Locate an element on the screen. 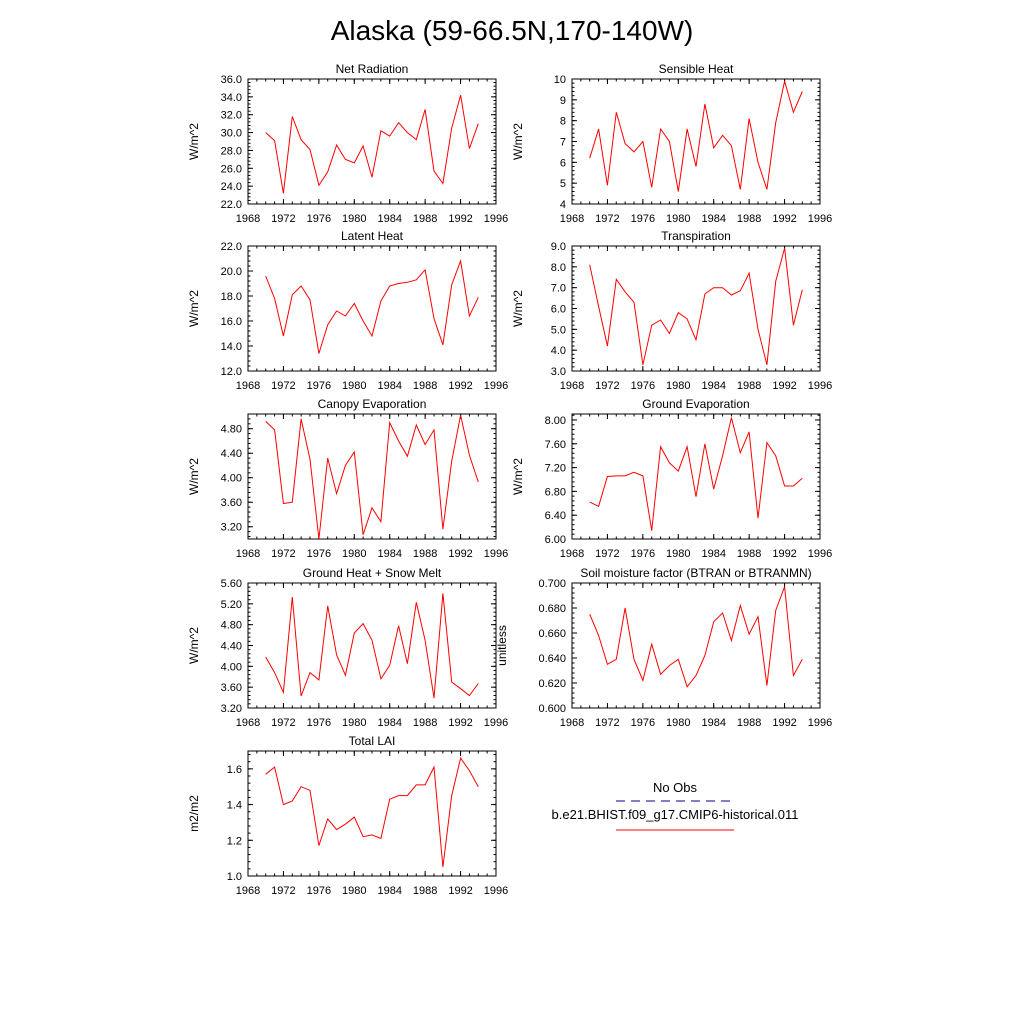 This screenshot has width=1024, height=1024. y-tick-label: 4.00 is located at coordinates (231, 479).